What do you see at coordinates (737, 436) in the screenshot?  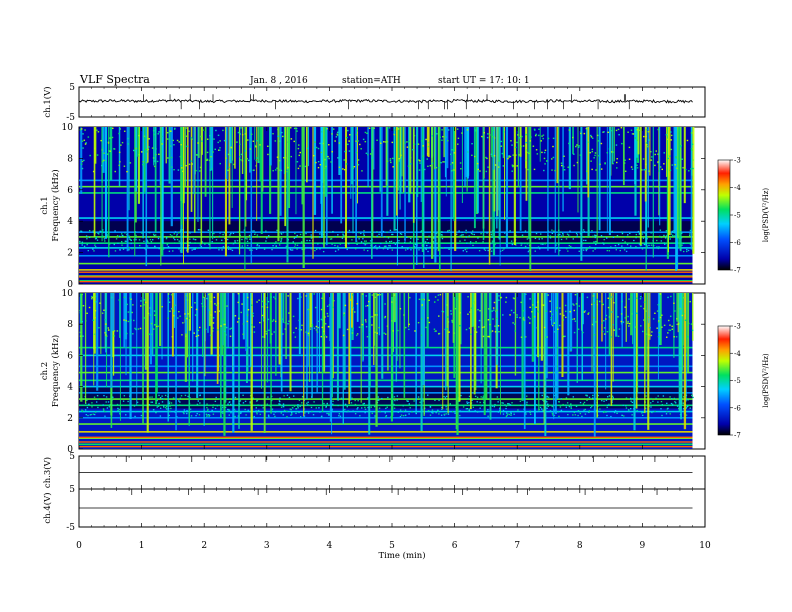 I see `colorbar-tick-label: -7` at bounding box center [737, 436].